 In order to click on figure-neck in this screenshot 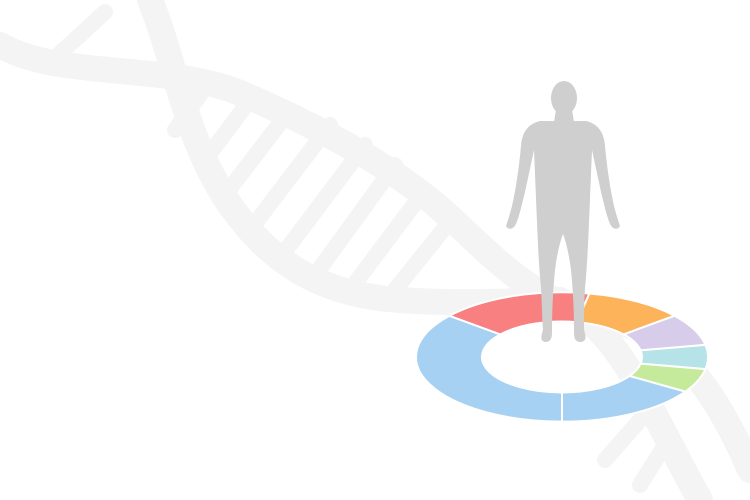, I will do `click(564, 116)`.